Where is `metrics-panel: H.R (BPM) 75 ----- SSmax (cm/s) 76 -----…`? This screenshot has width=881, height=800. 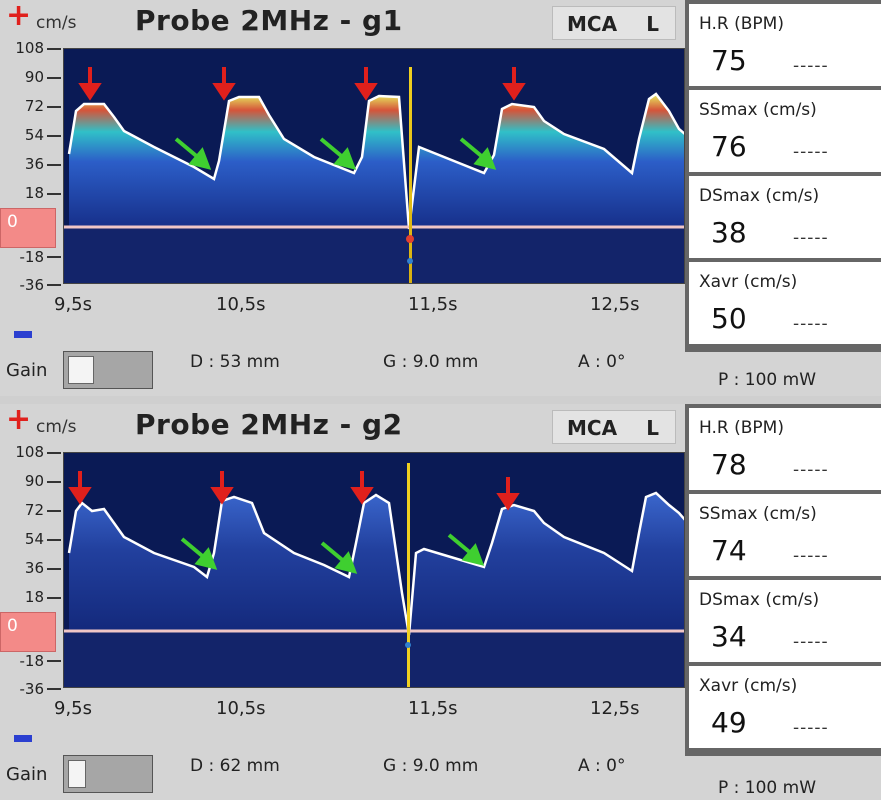 metrics-panel: H.R (BPM) 75 ----- SSmax (cm/s) 76 -----… is located at coordinates (783, 176).